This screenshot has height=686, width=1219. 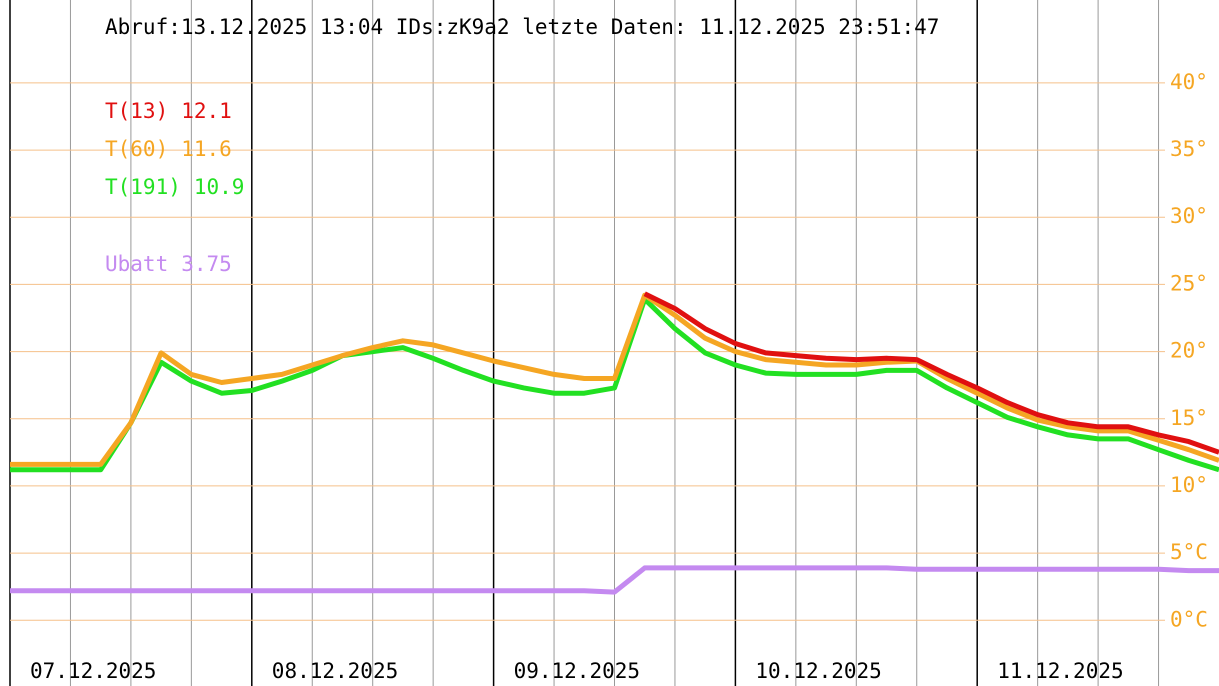 I want to click on y-tick-label: 20°, so click(x=1189, y=351).